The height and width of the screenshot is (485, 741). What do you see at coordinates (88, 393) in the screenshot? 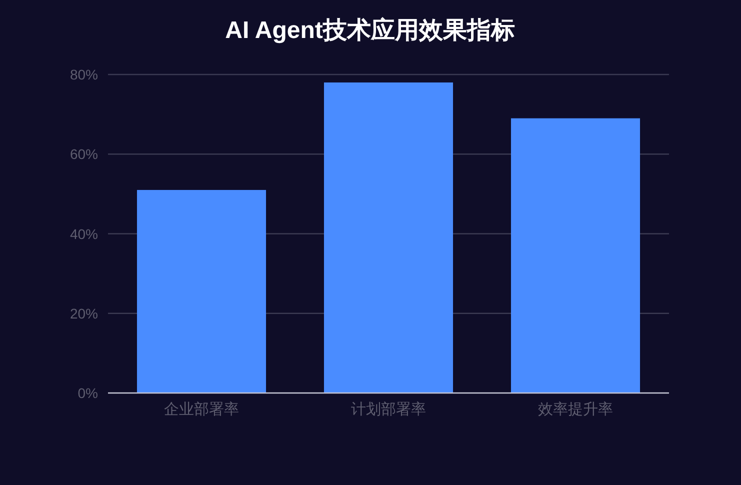
I see `y-tick-label: 0%` at bounding box center [88, 393].